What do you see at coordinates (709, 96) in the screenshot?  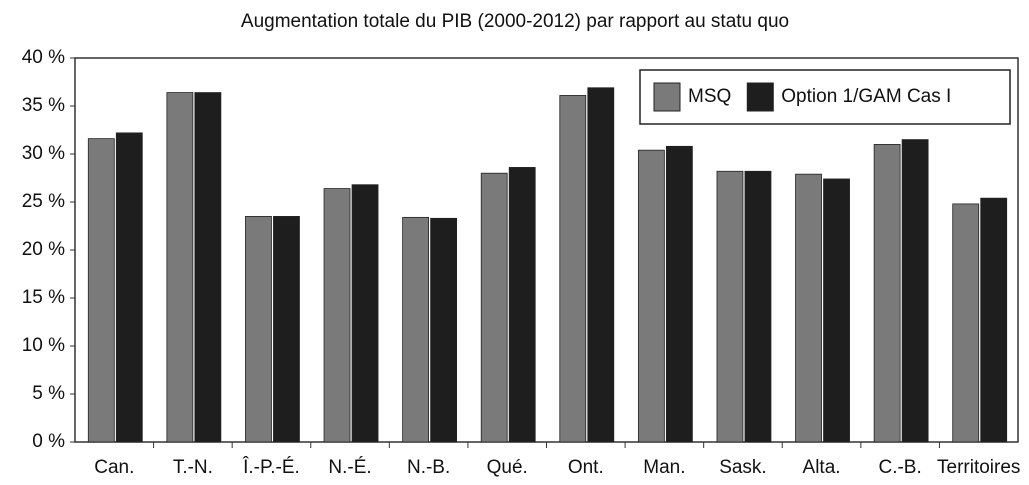 I see `legend-label: MSQ` at bounding box center [709, 96].